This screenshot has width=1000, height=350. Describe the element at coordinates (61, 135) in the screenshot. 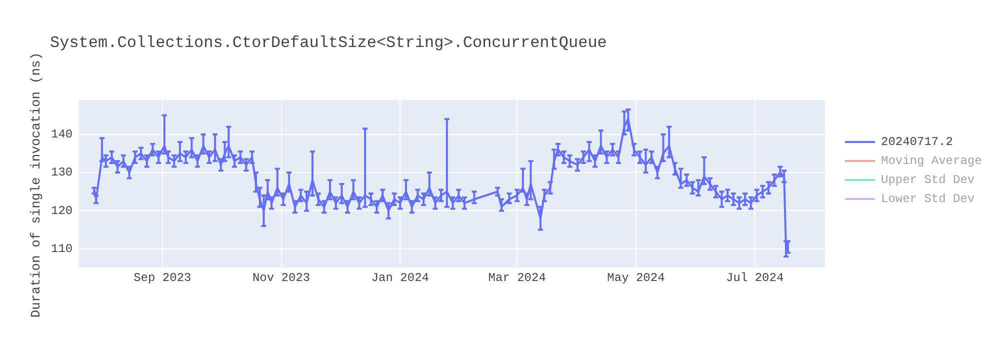

I see `y-tick-label: 140` at that location.